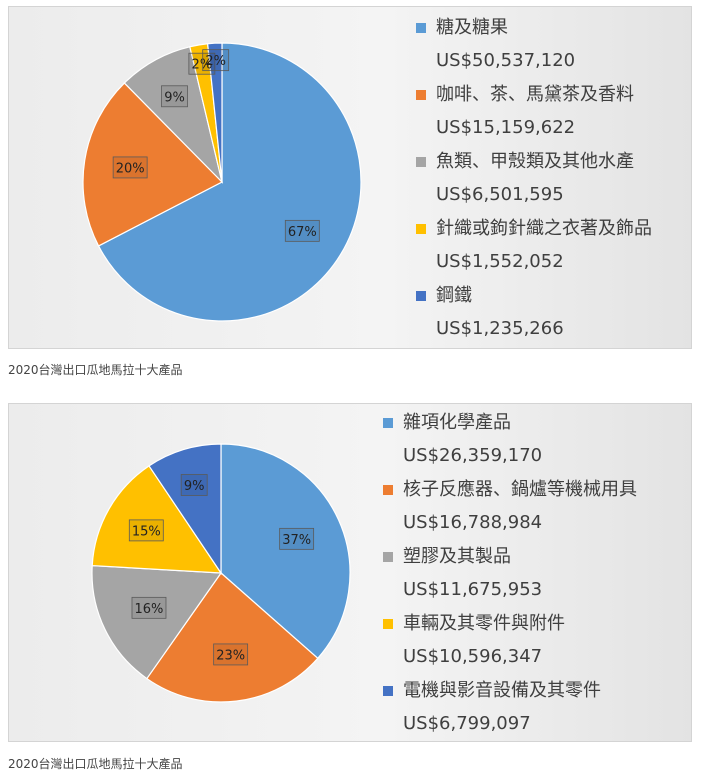 Image resolution: width=701 pixels, height=777 pixels. What do you see at coordinates (473, 589) in the screenshot?
I see `legend-value: US$11,675,953` at bounding box center [473, 589].